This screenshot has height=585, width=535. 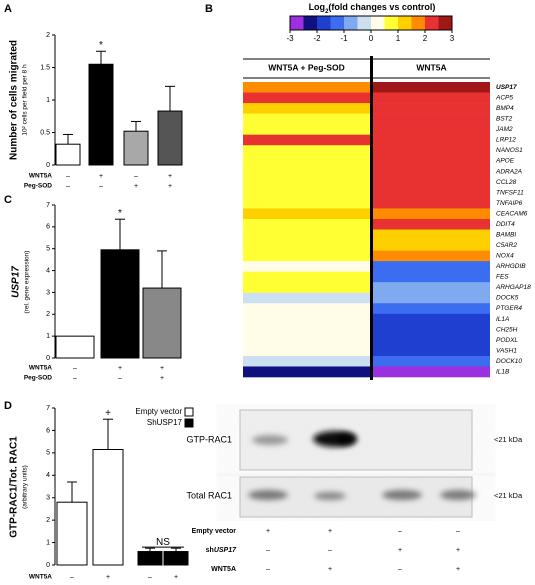 I want to click on gene-label: CCL28, so click(x=506, y=182).